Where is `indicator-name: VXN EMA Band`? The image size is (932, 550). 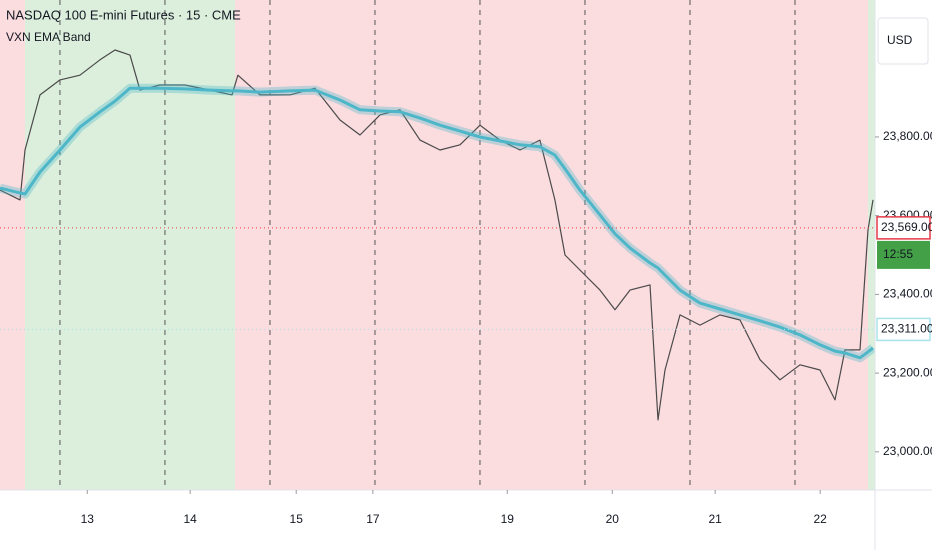 indicator-name: VXN EMA Band is located at coordinates (48, 37).